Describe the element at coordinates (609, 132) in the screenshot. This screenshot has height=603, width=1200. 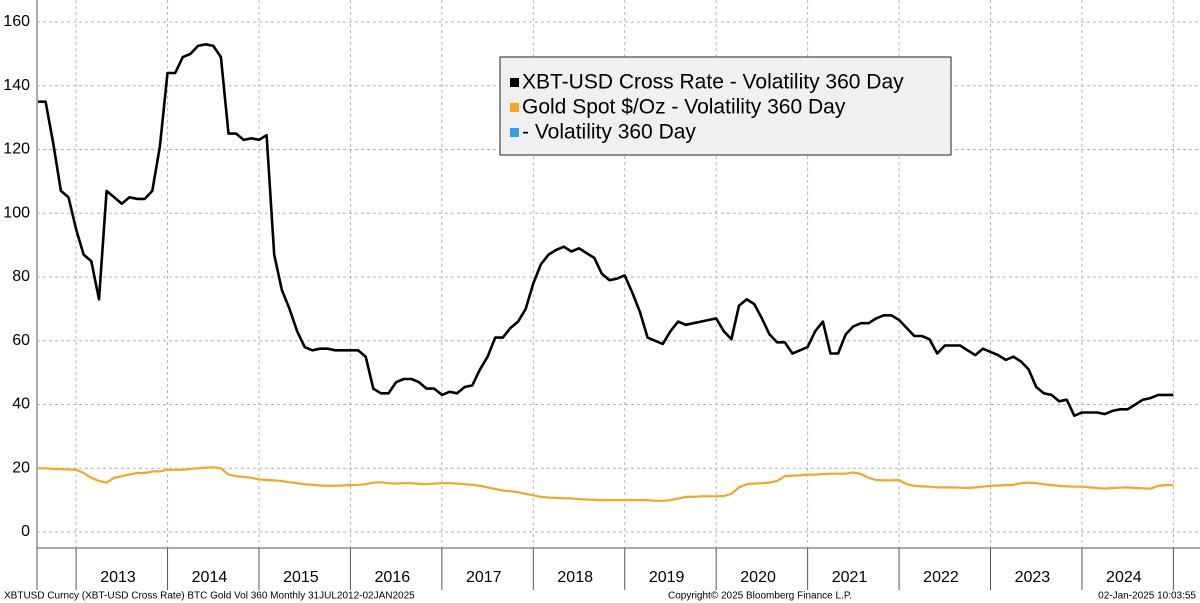
I see `legend-label: - Volatility 360 Day` at that location.